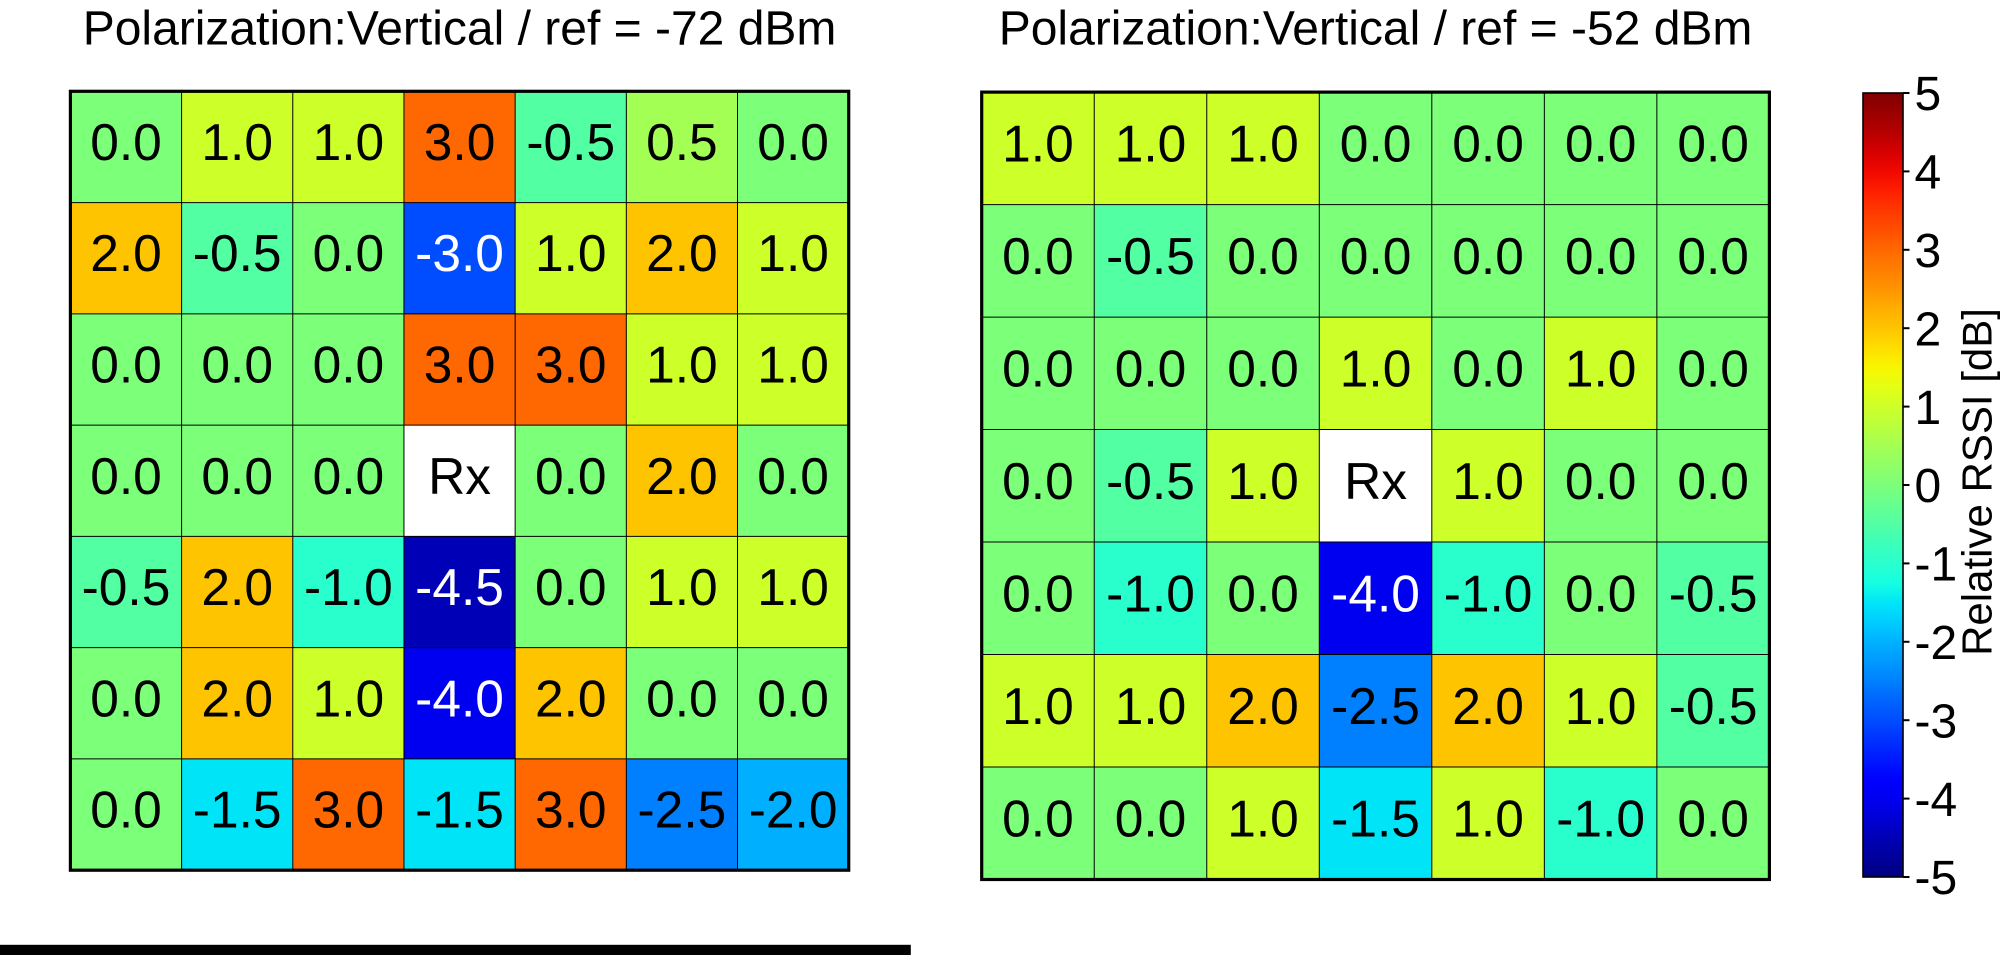 The image size is (2010, 960). What do you see at coordinates (1936, 878) in the screenshot?
I see `svg-text: -5` at bounding box center [1936, 878].